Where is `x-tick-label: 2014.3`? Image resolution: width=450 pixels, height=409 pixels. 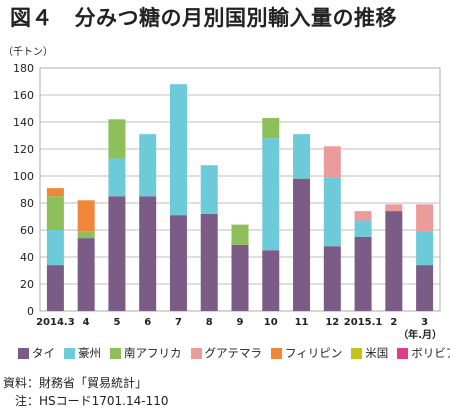
x-tick-label: 2014.3 is located at coordinates (55, 322).